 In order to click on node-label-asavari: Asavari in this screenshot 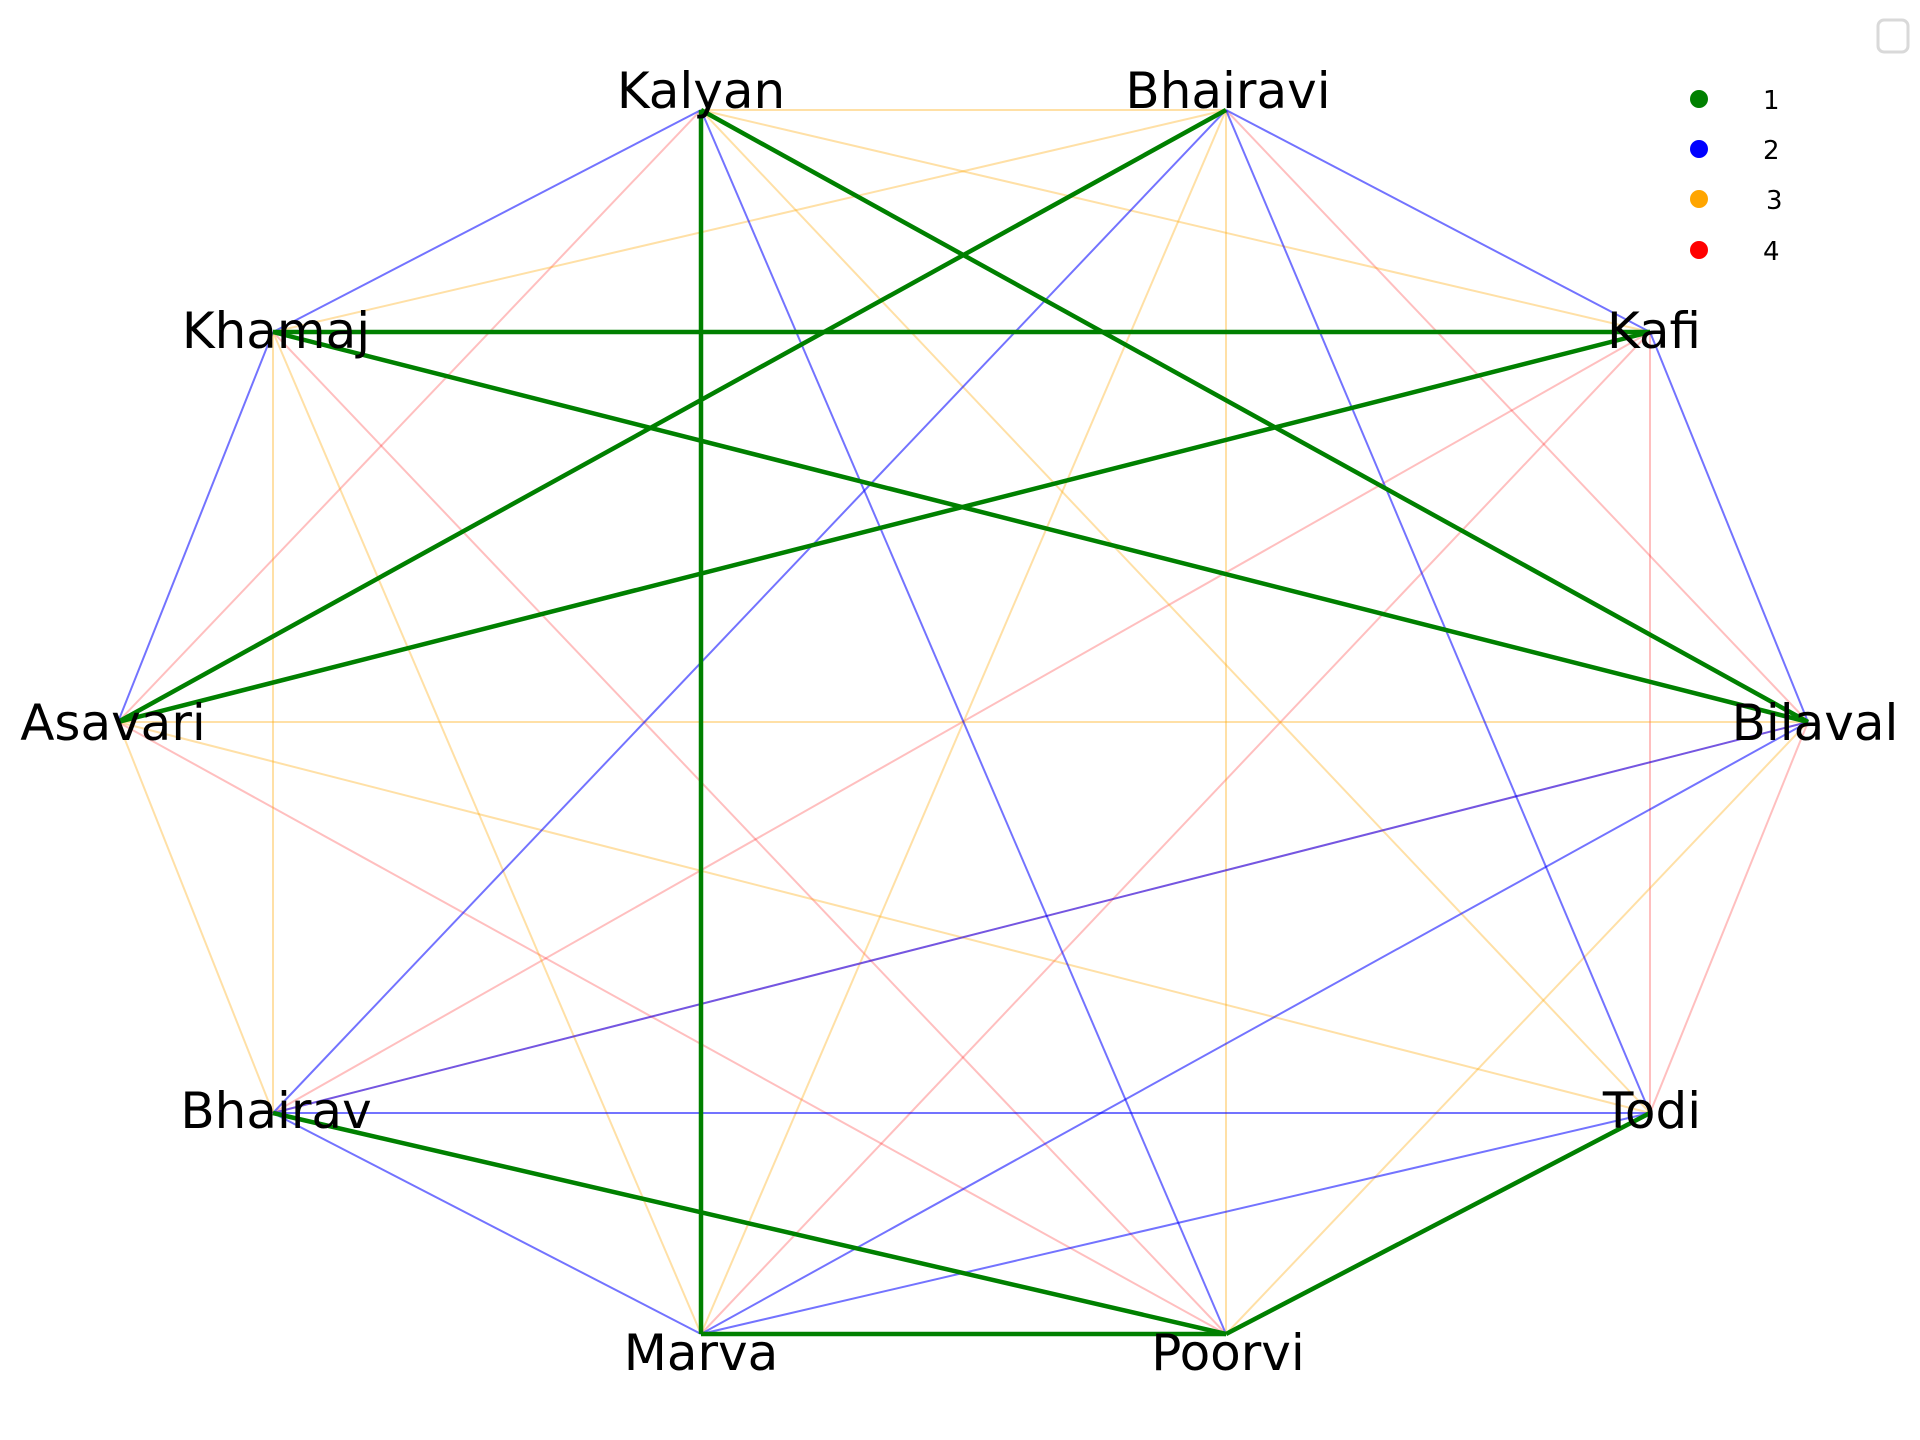, I will do `click(113, 723)`.